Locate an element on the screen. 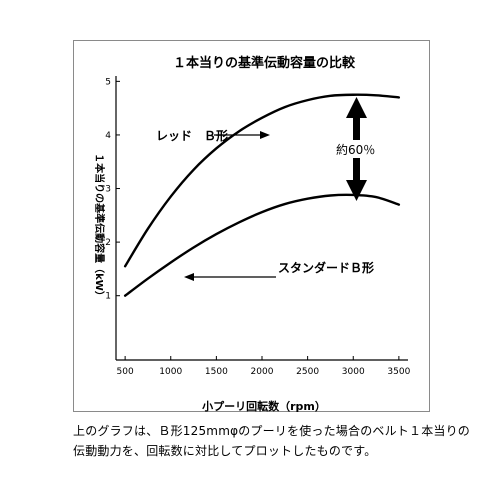  x-ticks: 500 1000 1500 2000 2500 3000 3500 is located at coordinates (264, 366).